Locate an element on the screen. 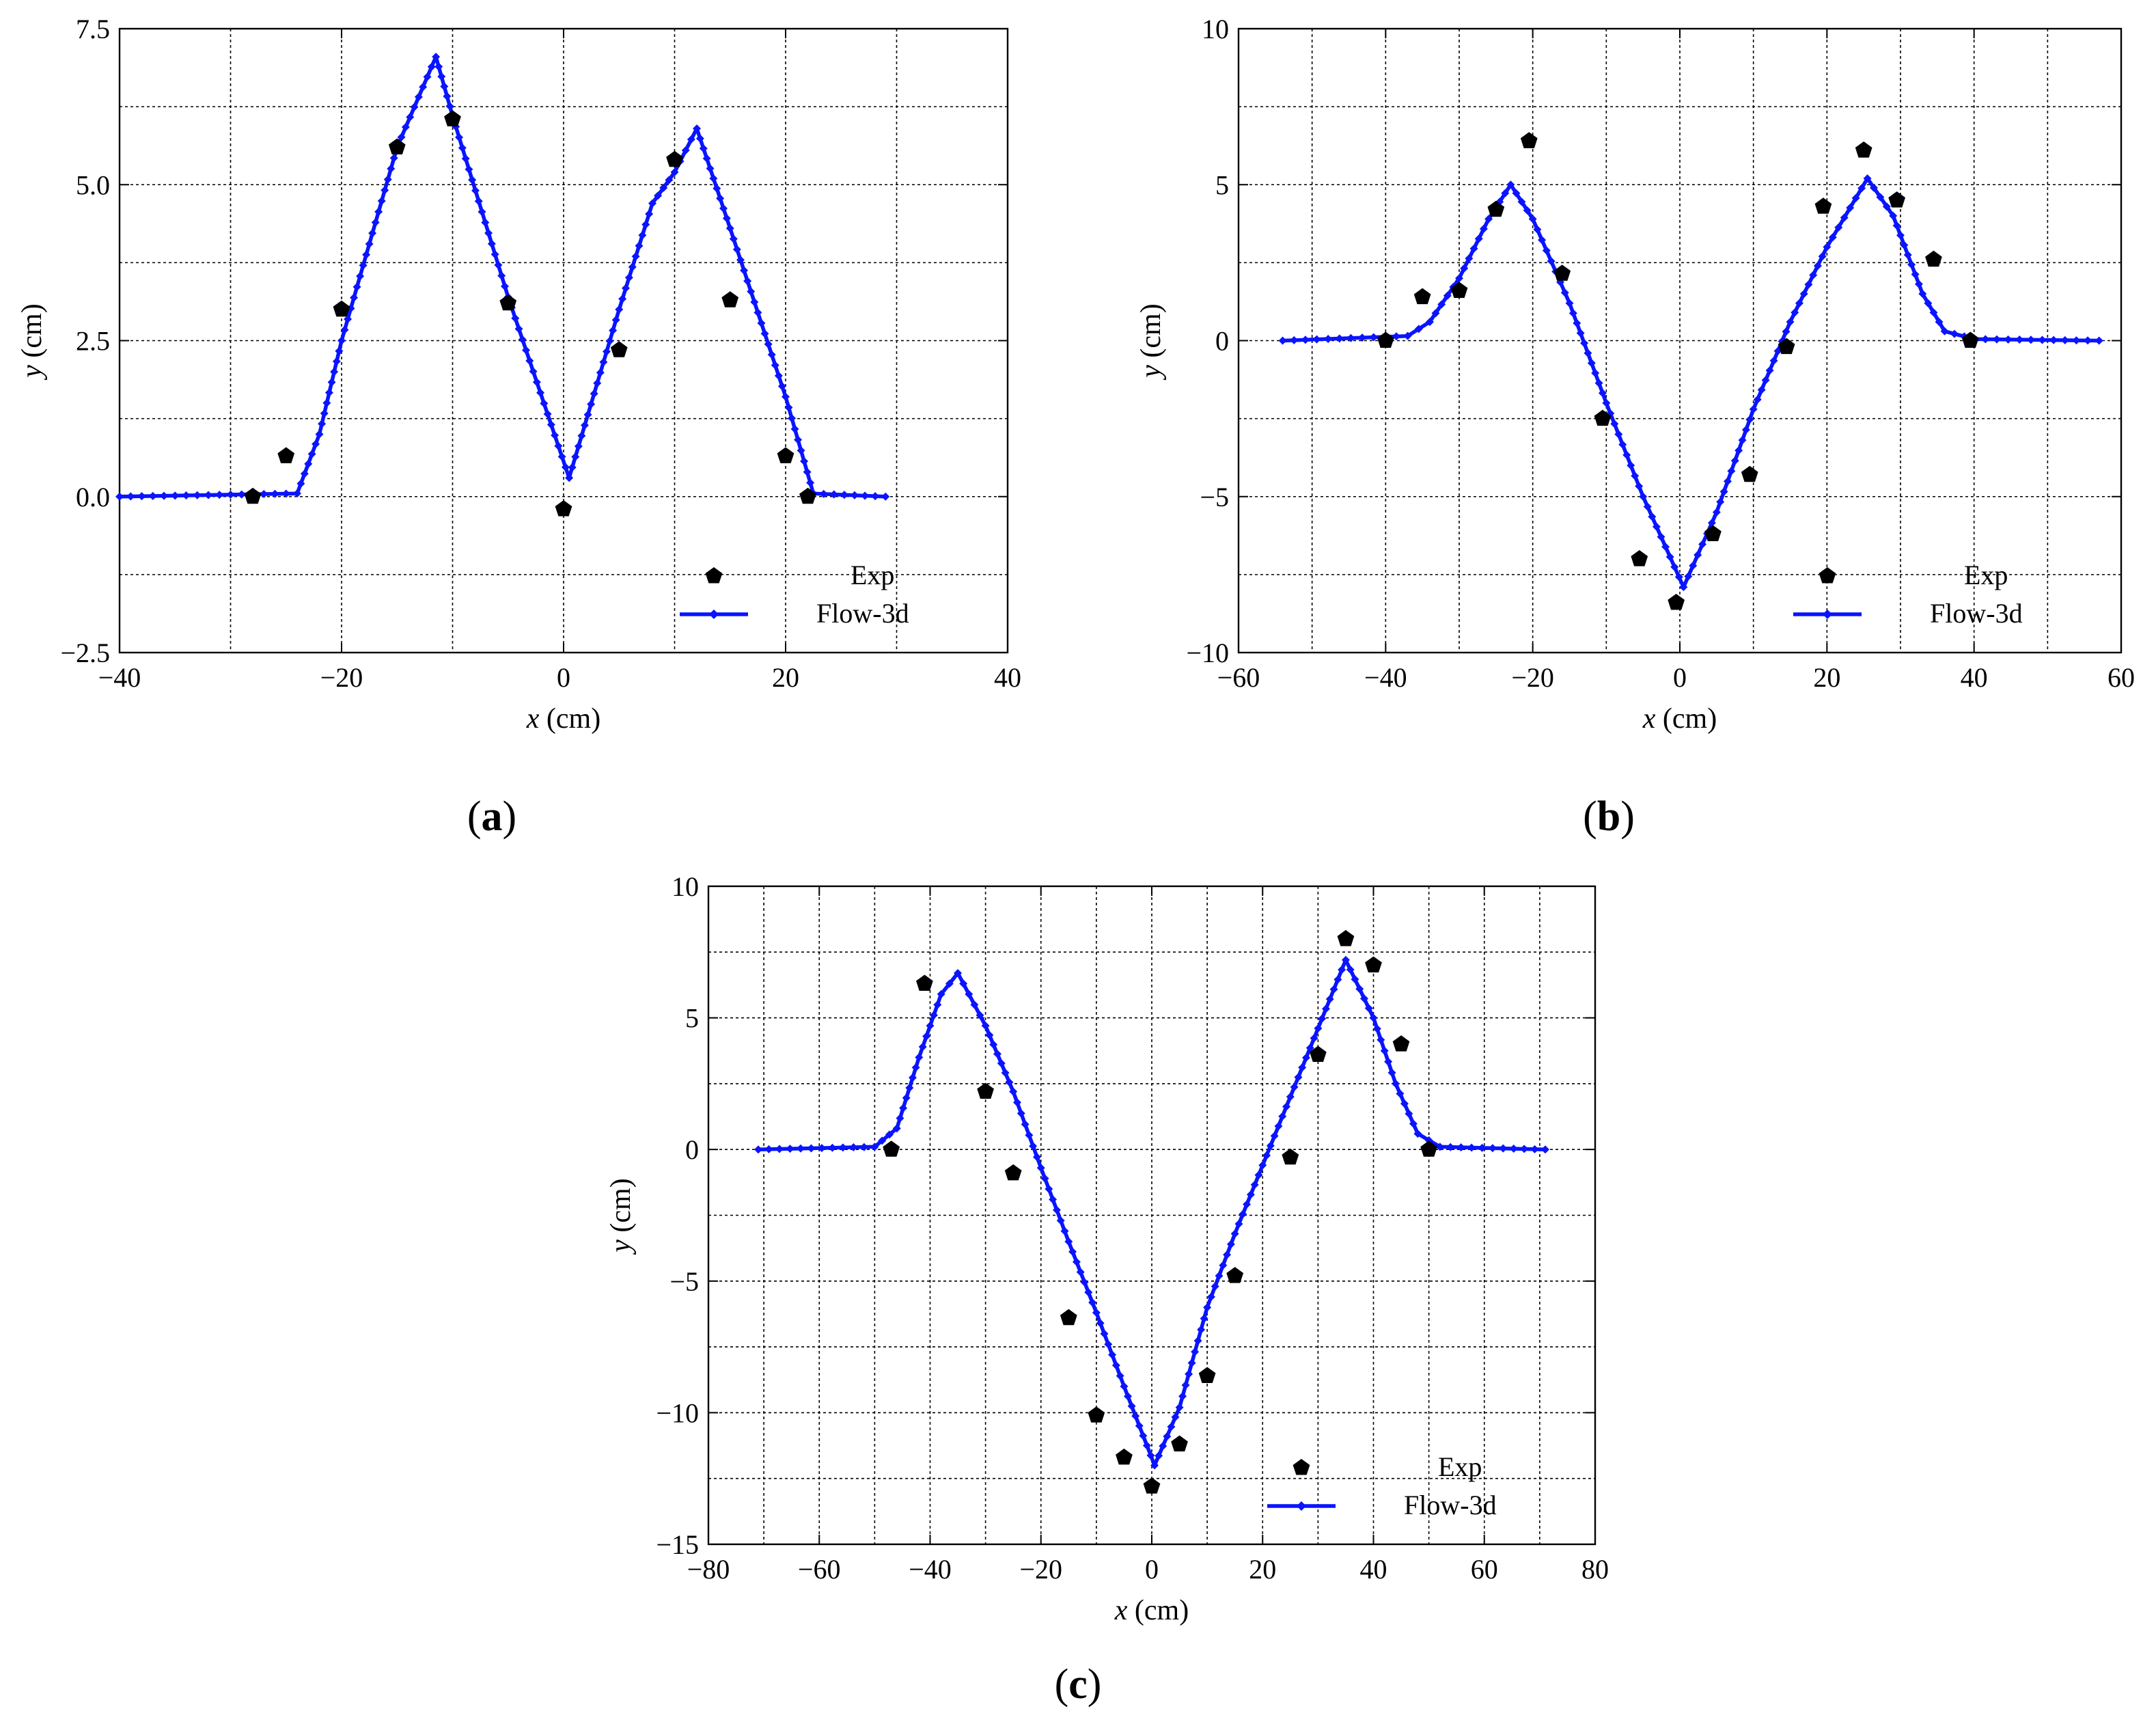  y-tick-label: −10 is located at coordinates (677, 1412).